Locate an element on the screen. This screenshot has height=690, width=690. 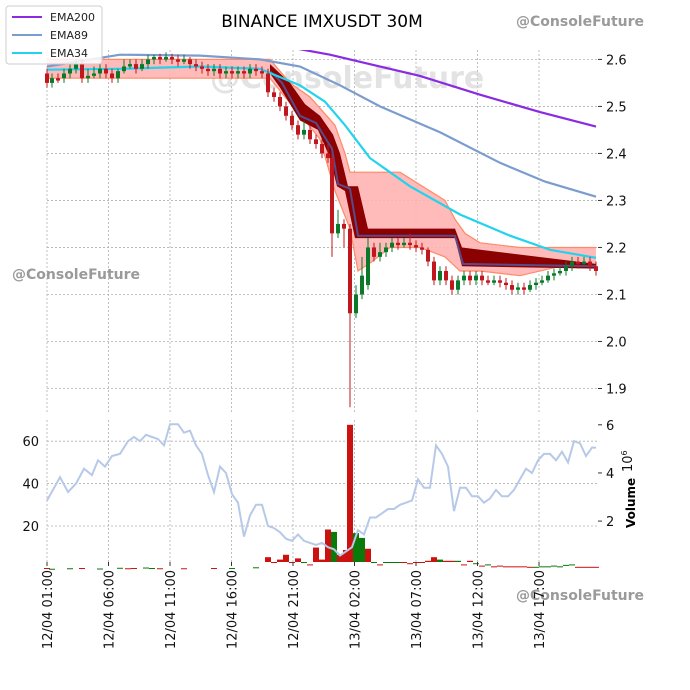
volume-tick-label: 2 is located at coordinates (610, 522).